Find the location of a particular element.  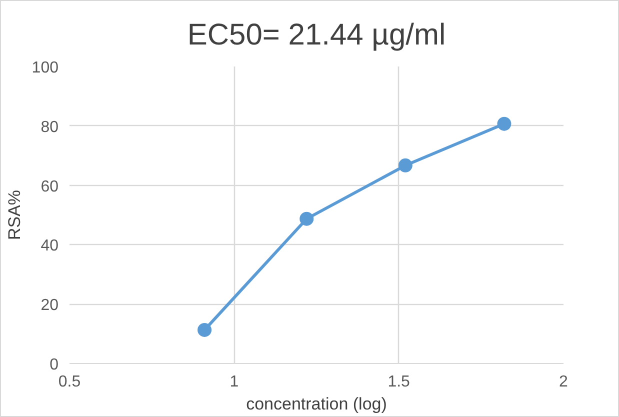

x-tick-label: 0.5 is located at coordinates (69, 382).